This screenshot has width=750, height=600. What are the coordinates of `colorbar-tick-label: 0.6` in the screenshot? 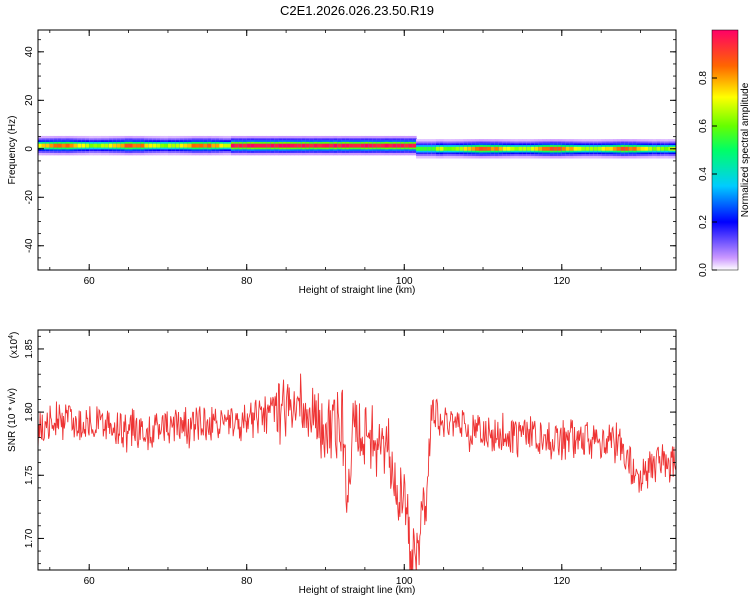 It's located at (703, 126).